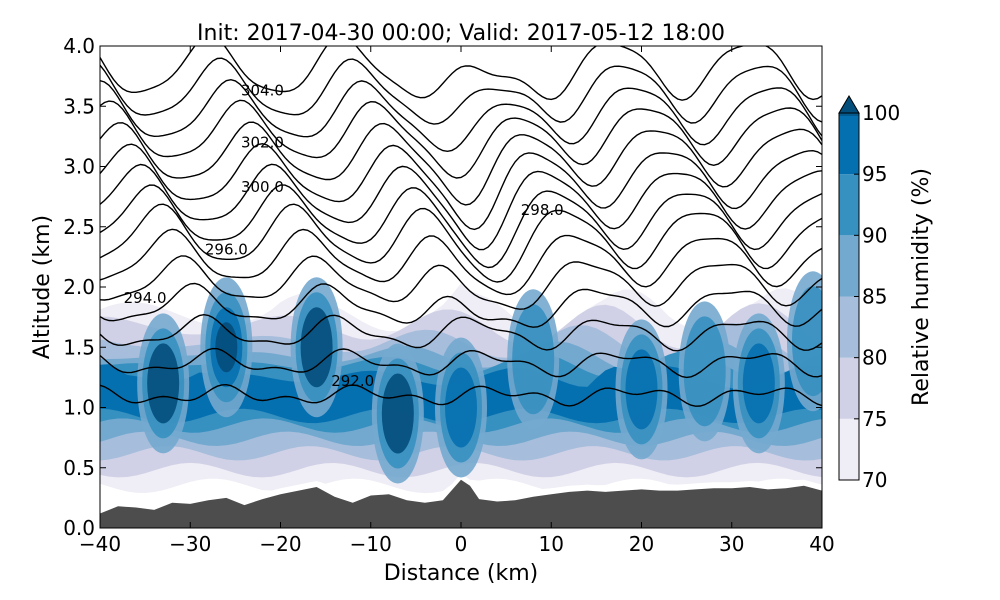 This screenshot has height=600, width=1000. Describe the element at coordinates (226, 250) in the screenshot. I see `theta-contour-label: 296.0` at that location.